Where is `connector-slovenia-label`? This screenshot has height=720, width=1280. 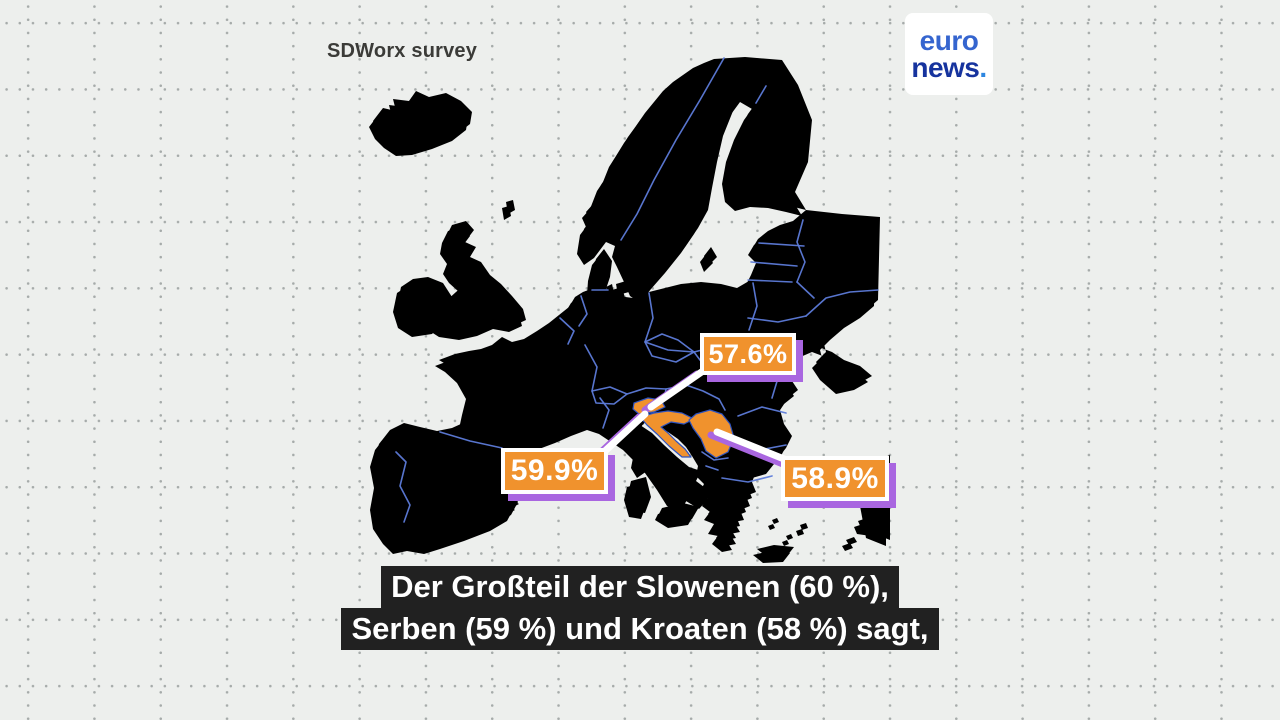
connector-slovenia-label is located at coordinates (625, 432).